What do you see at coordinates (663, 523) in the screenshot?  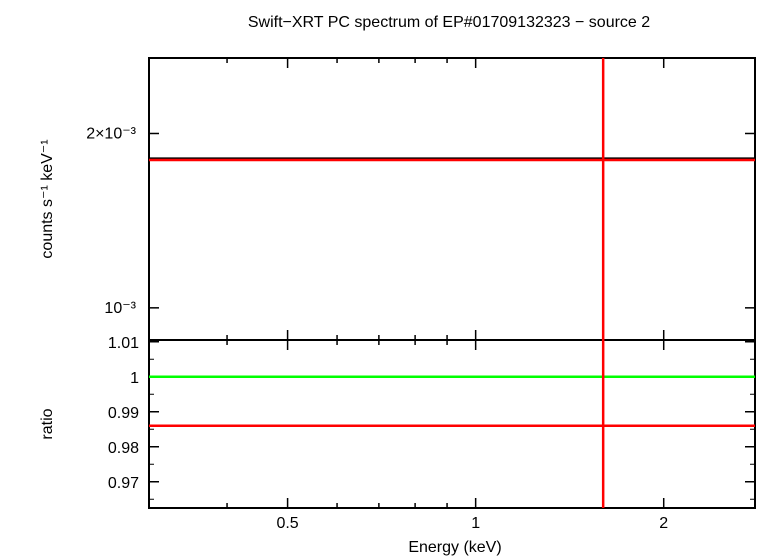 I see `x-tick-label: 2` at bounding box center [663, 523].